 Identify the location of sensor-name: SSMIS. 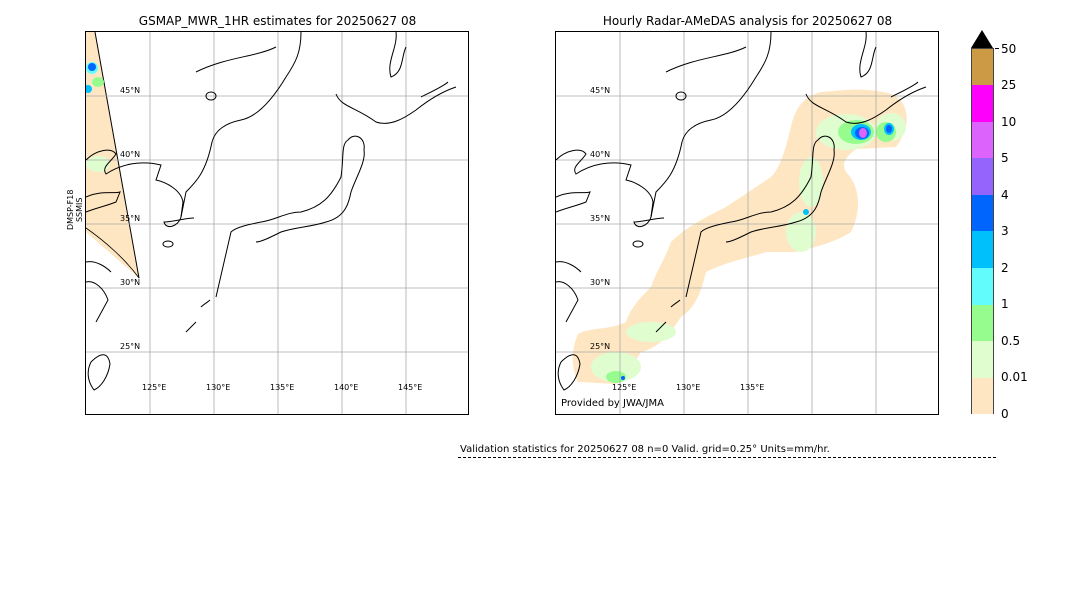
(79, 210).